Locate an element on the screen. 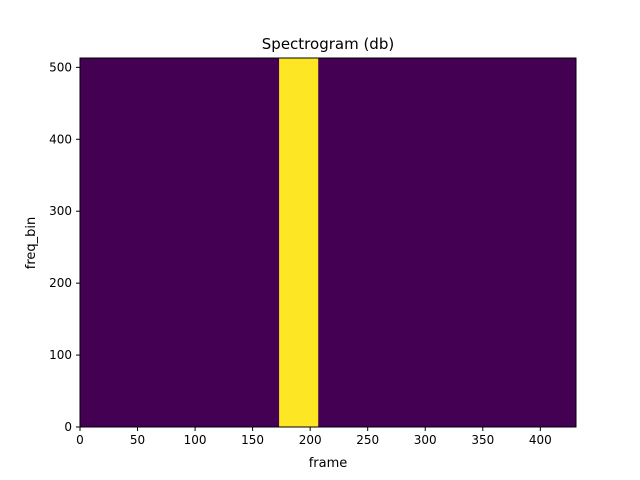 The image size is (640, 480). y-tick-label: 500 is located at coordinates (60, 67).